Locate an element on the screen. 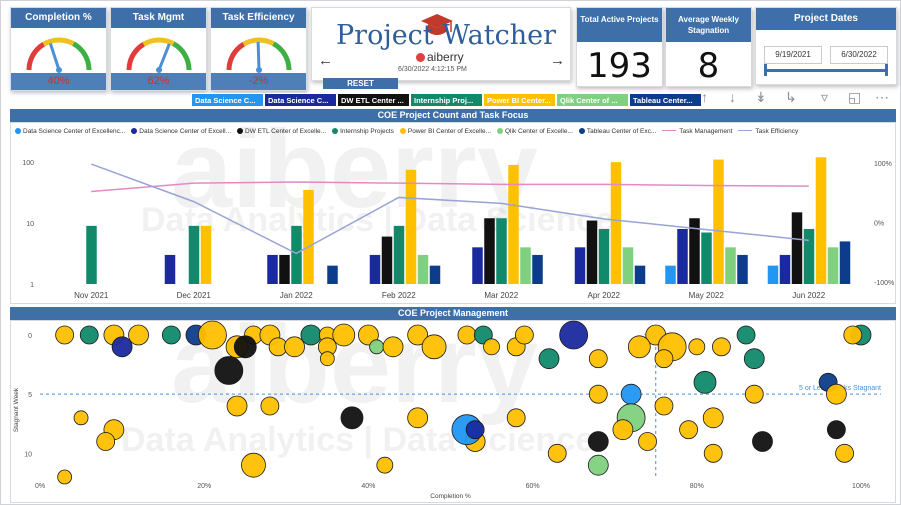 The height and width of the screenshot is (505, 901). line-series is located at coordinates (449, 209).